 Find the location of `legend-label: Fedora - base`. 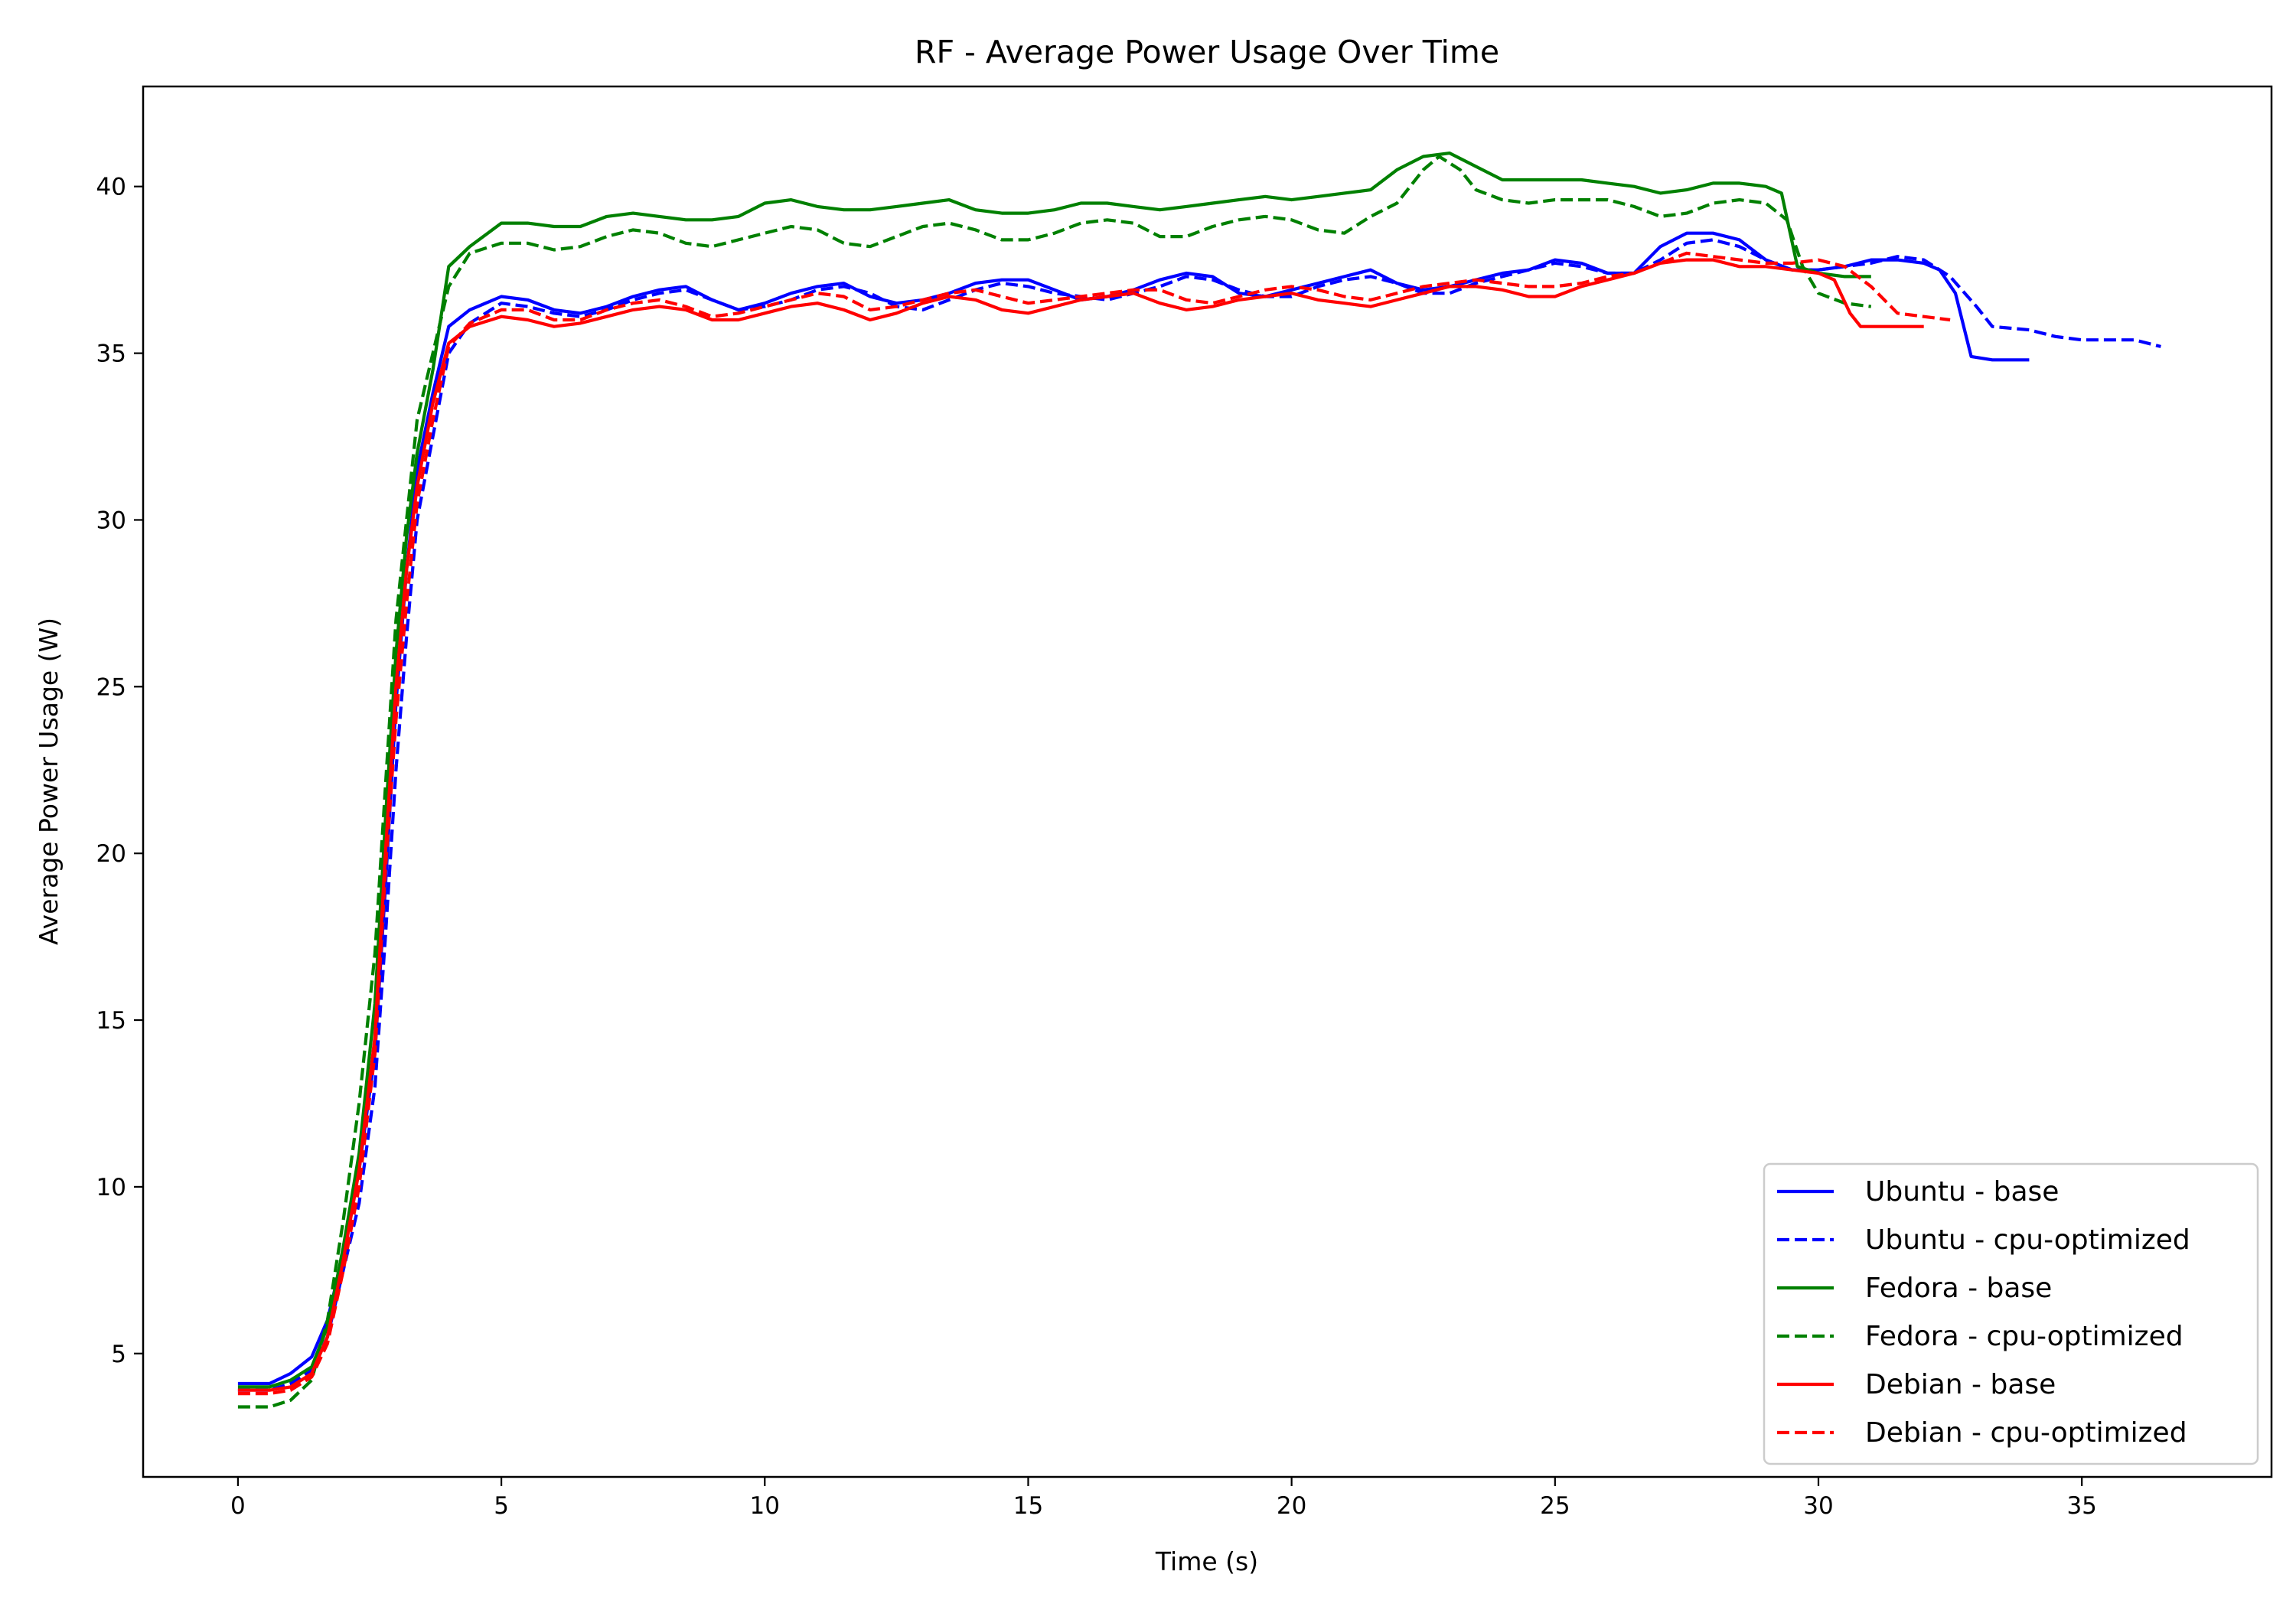

legend-label: Fedora - base is located at coordinates (1958, 1288).